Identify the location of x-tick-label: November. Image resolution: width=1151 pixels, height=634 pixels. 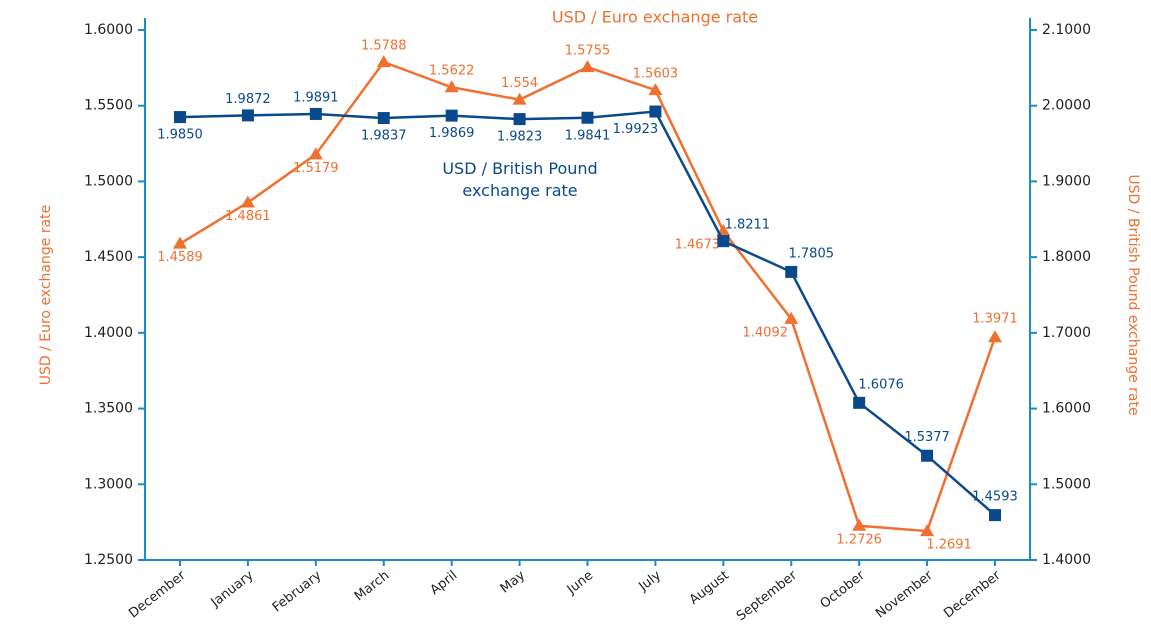
(904, 595).